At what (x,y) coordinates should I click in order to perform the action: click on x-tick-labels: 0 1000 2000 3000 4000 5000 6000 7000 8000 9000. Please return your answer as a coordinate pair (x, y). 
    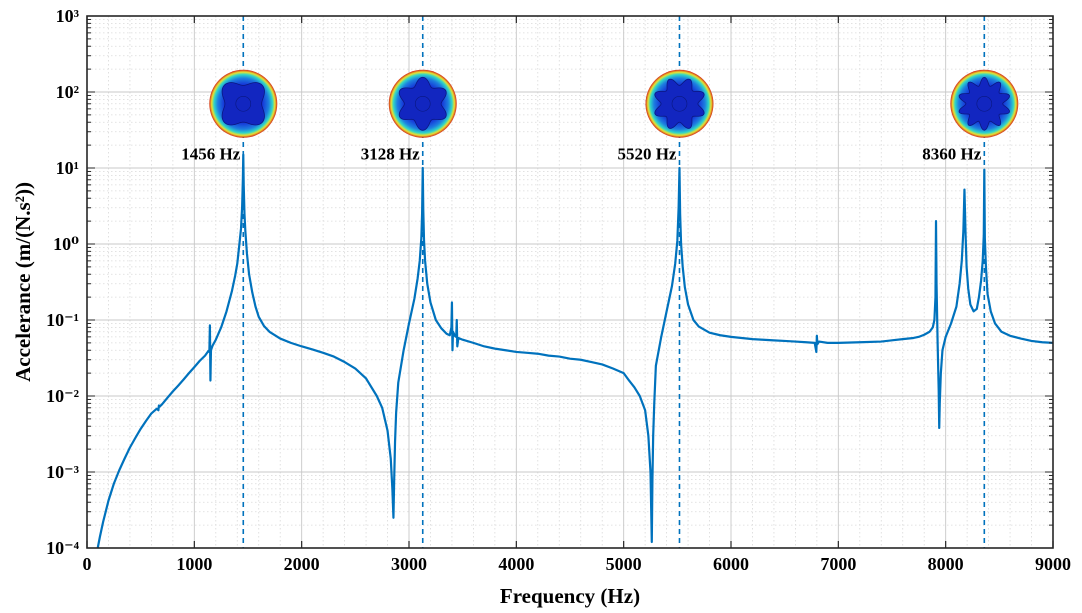
    Looking at the image, I should click on (577, 564).